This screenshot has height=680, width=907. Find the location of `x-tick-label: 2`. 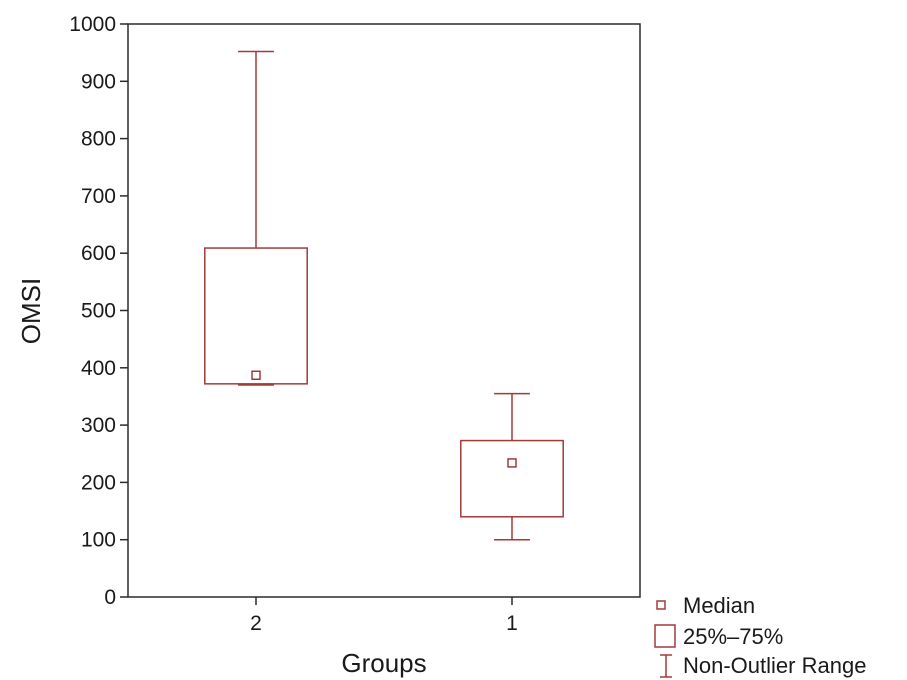

x-tick-label: 2 is located at coordinates (256, 623).